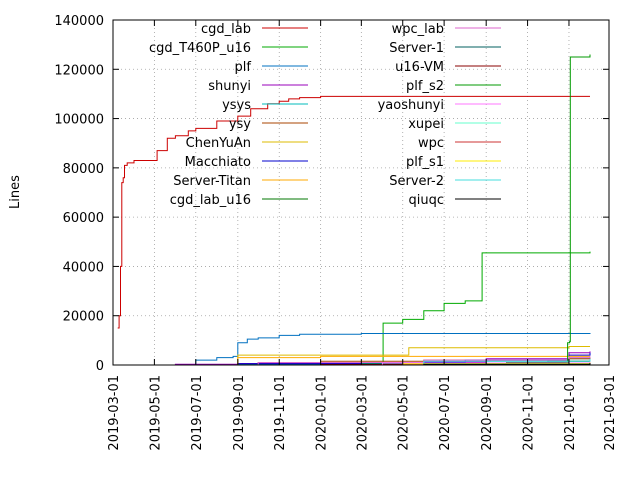  I want to click on legend-label: cgd_lab, so click(226, 29).